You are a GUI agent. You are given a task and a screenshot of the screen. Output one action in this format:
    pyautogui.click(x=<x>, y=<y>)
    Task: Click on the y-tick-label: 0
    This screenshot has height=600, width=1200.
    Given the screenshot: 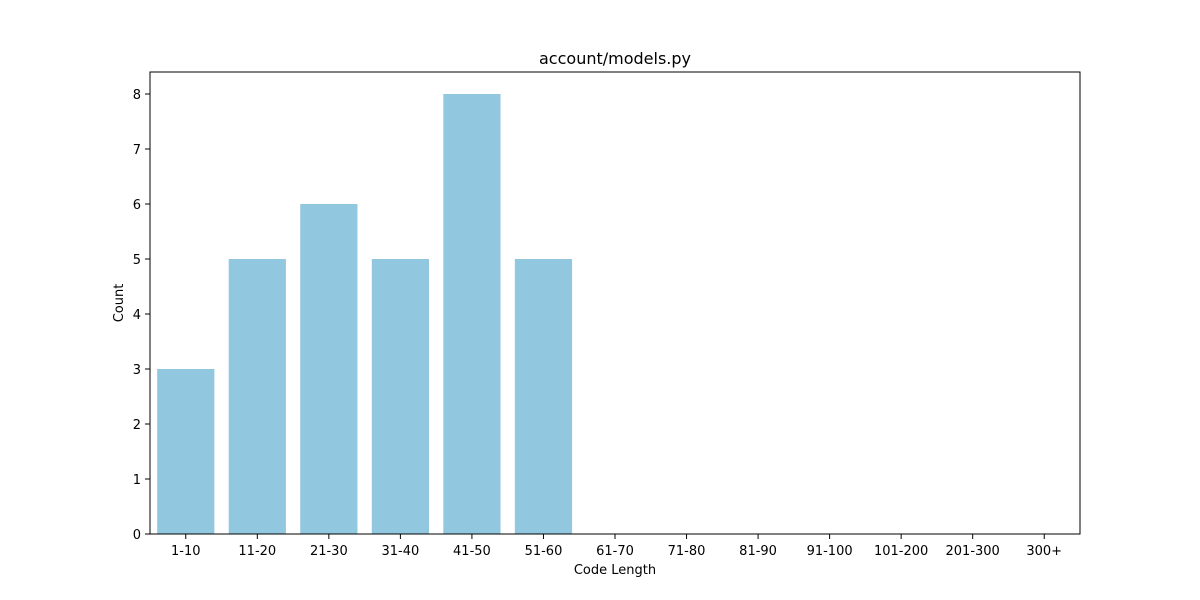 What is the action you would take?
    pyautogui.click(x=137, y=535)
    